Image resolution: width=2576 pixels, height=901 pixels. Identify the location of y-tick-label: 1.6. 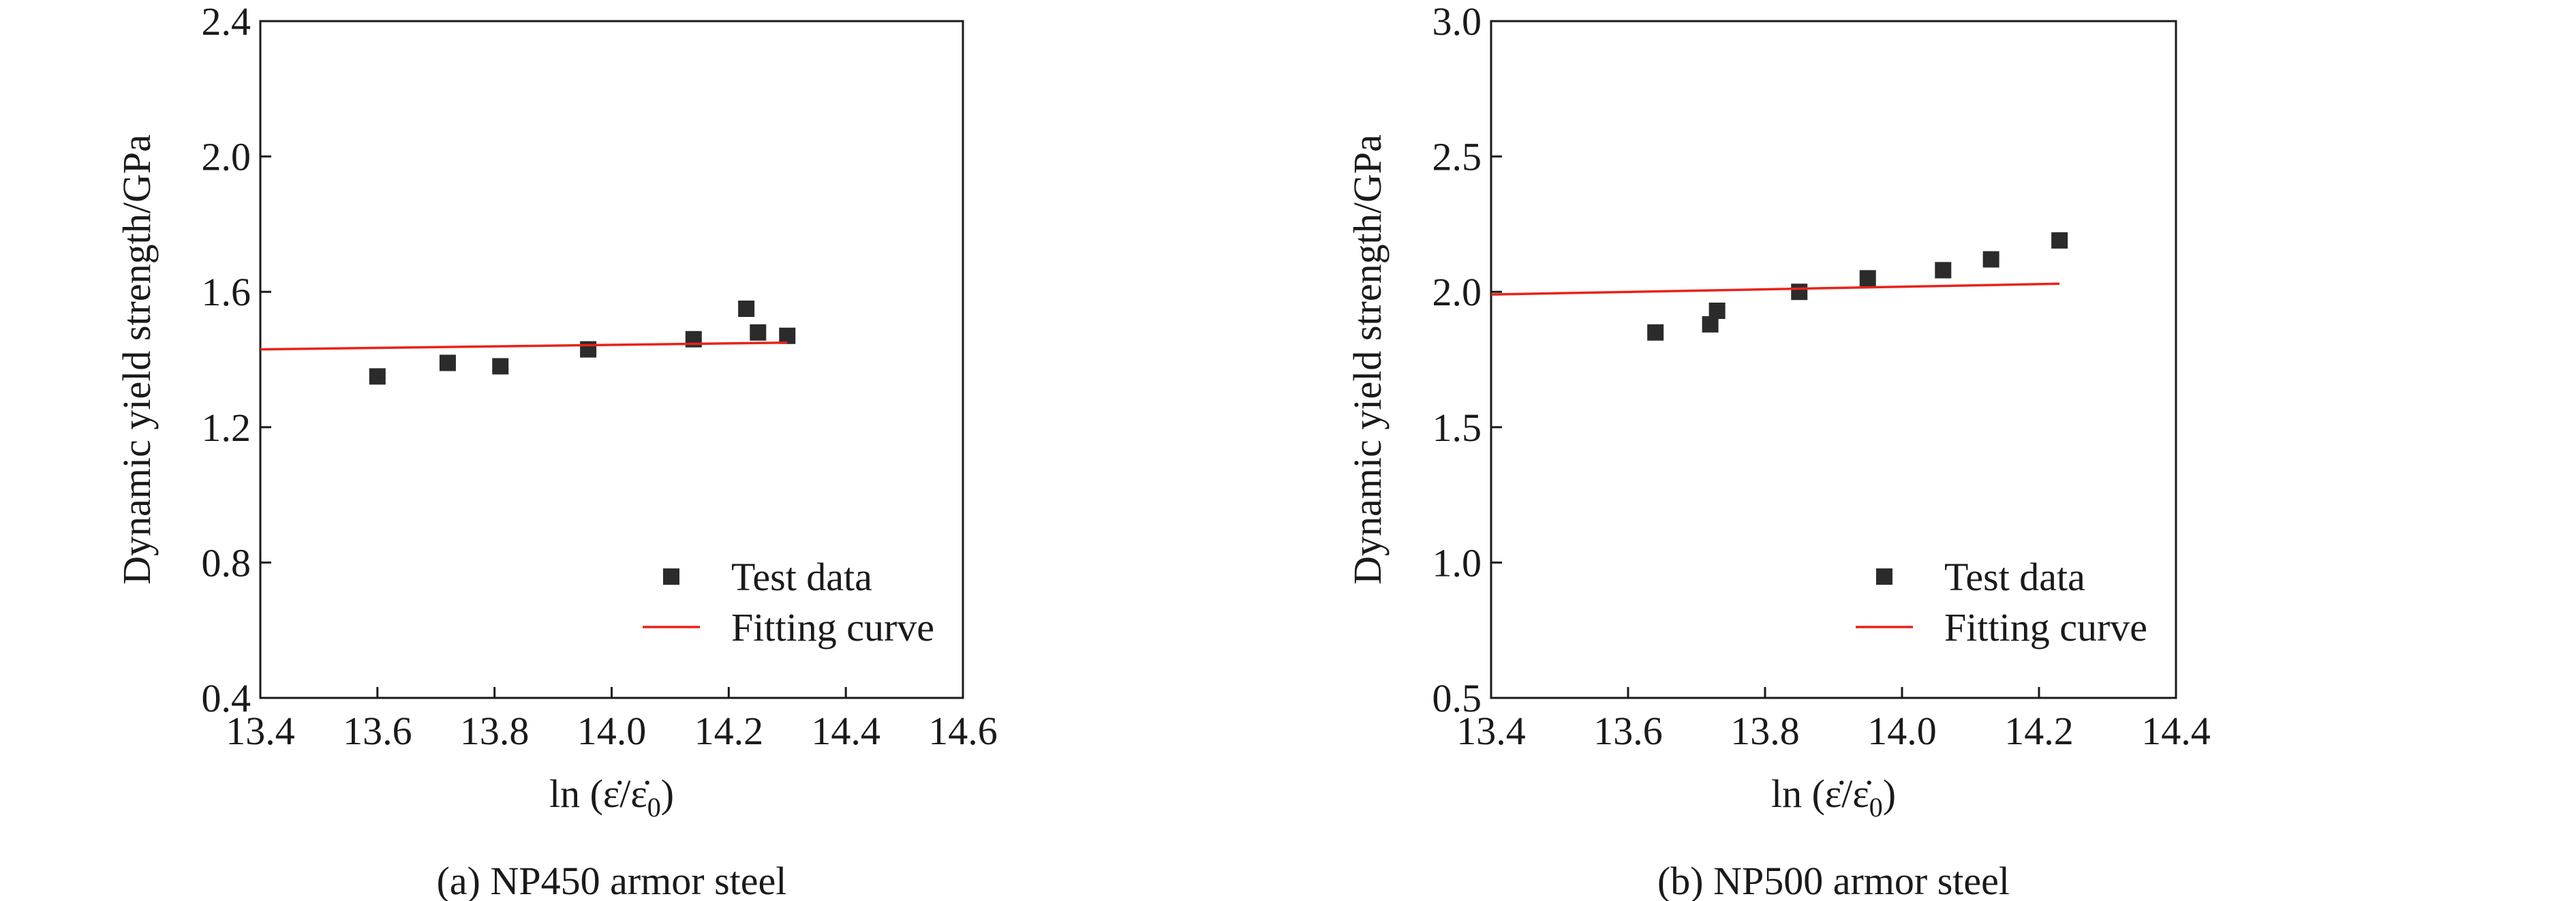
(226, 292).